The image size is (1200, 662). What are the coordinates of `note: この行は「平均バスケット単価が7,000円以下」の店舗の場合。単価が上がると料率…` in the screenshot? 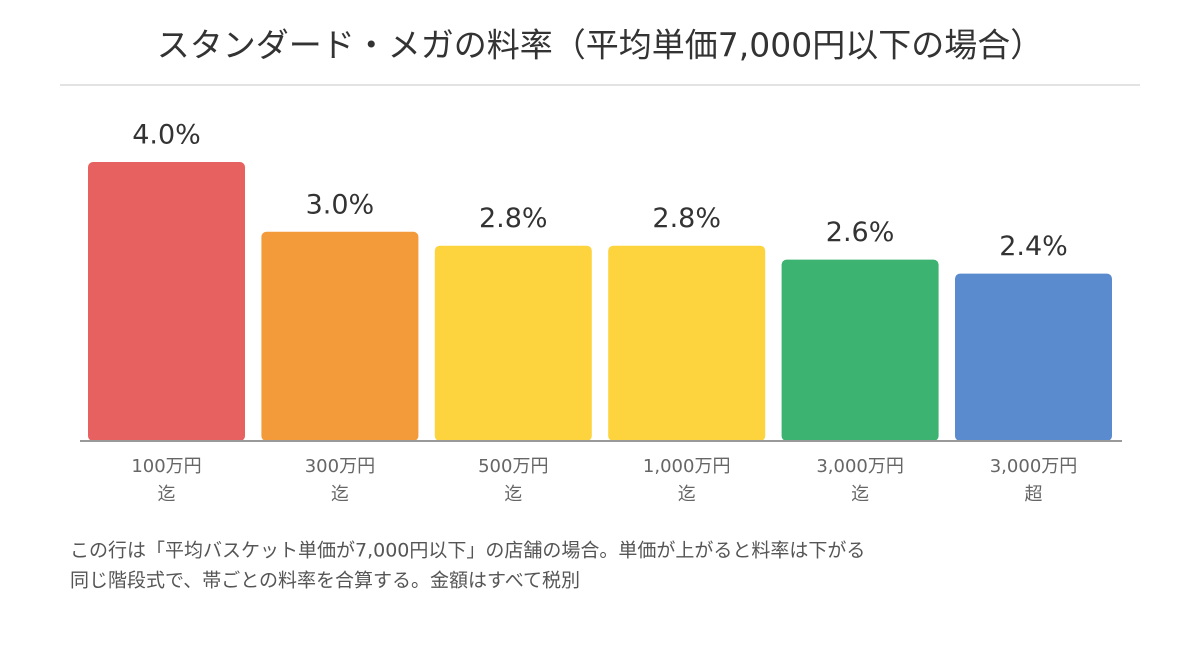 It's located at (467, 551).